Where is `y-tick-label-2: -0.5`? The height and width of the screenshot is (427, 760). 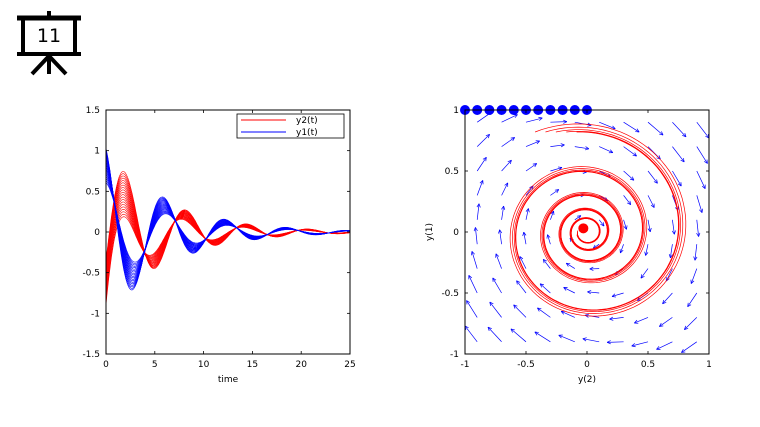 y-tick-label-2: -0.5 is located at coordinates (450, 294).